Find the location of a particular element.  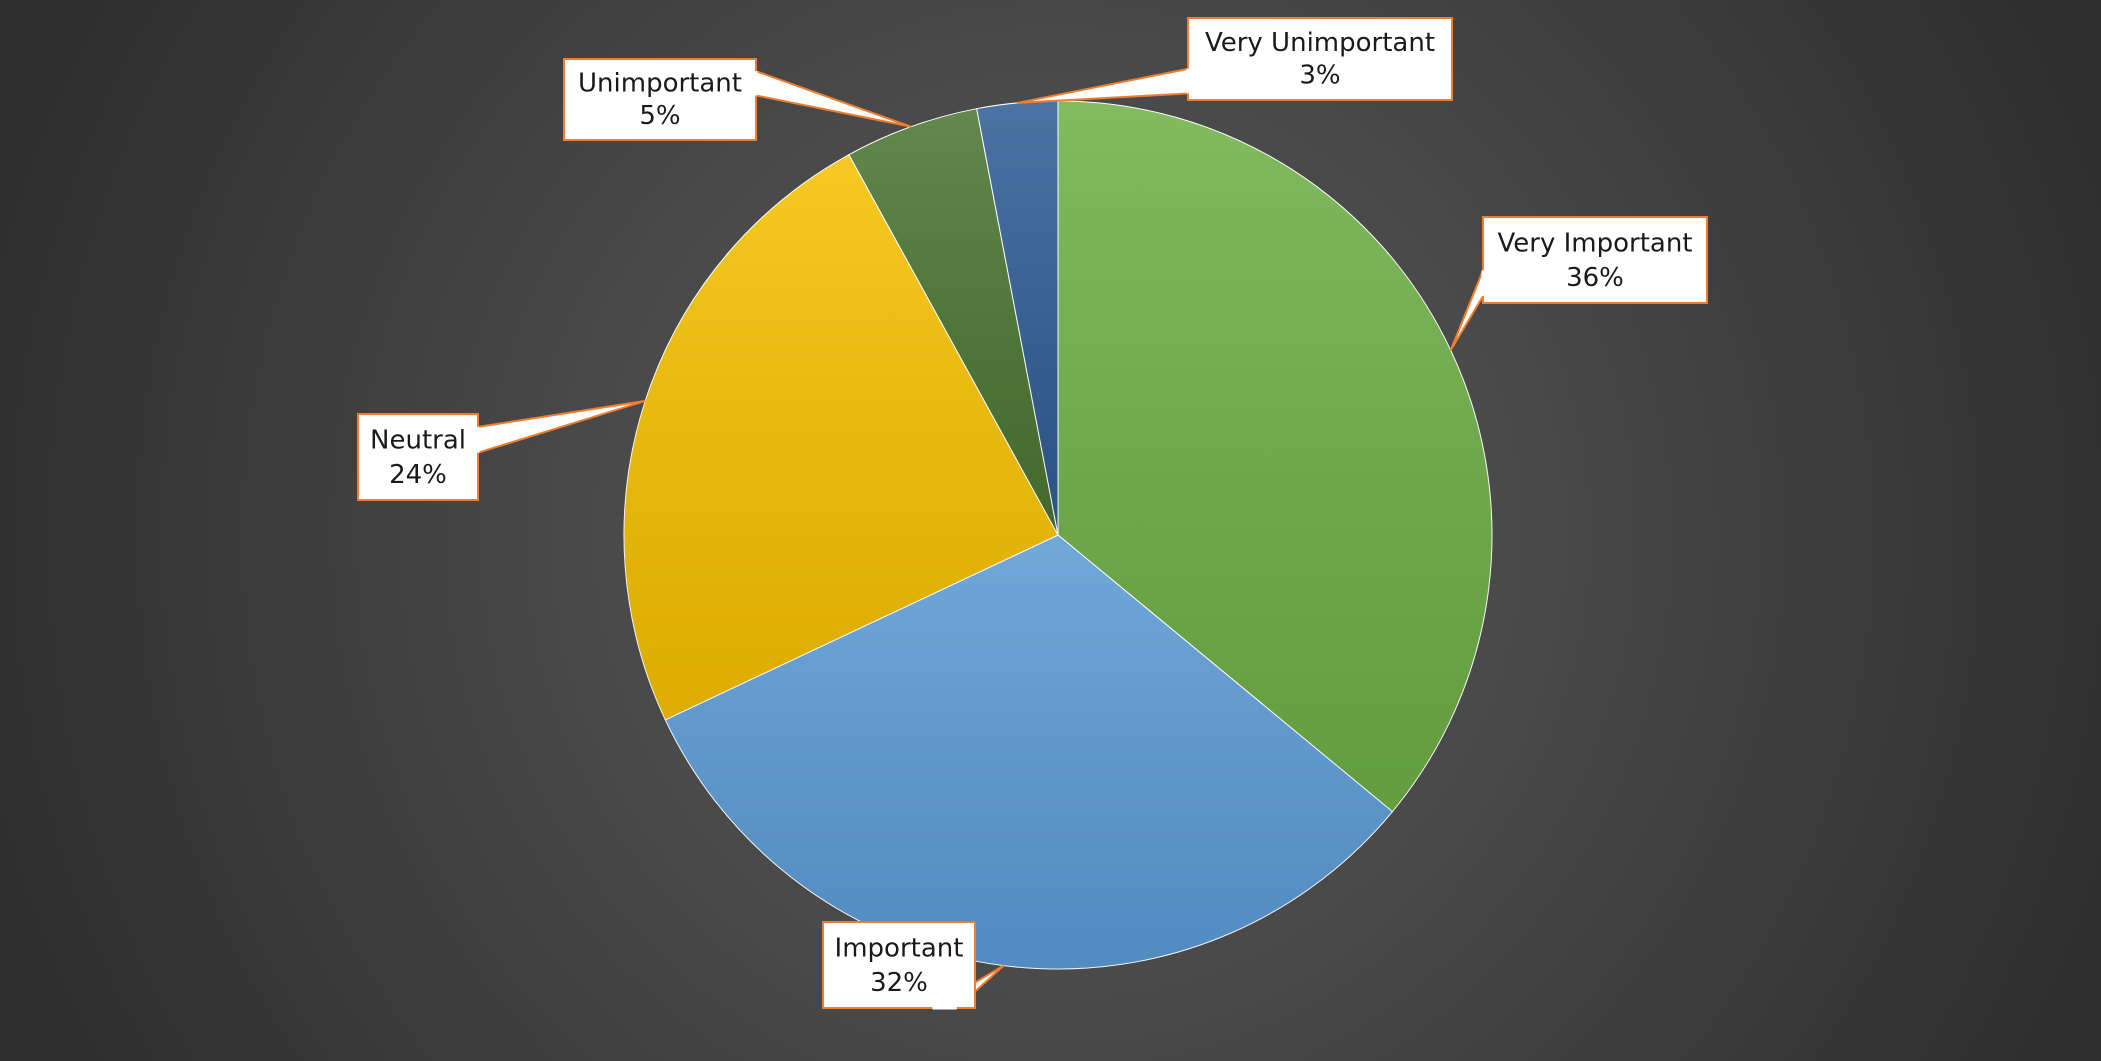

data-label-category: Unimportant is located at coordinates (660, 83).